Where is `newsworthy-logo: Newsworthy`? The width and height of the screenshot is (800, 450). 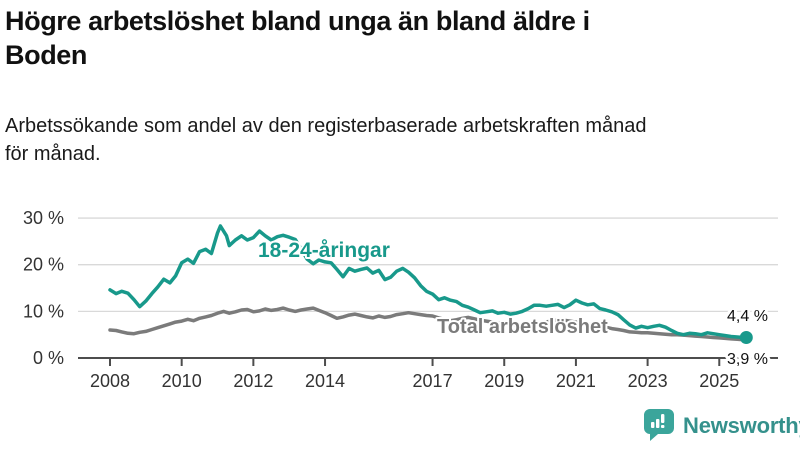
newsworthy-logo: Newsworthy is located at coordinates (722, 425).